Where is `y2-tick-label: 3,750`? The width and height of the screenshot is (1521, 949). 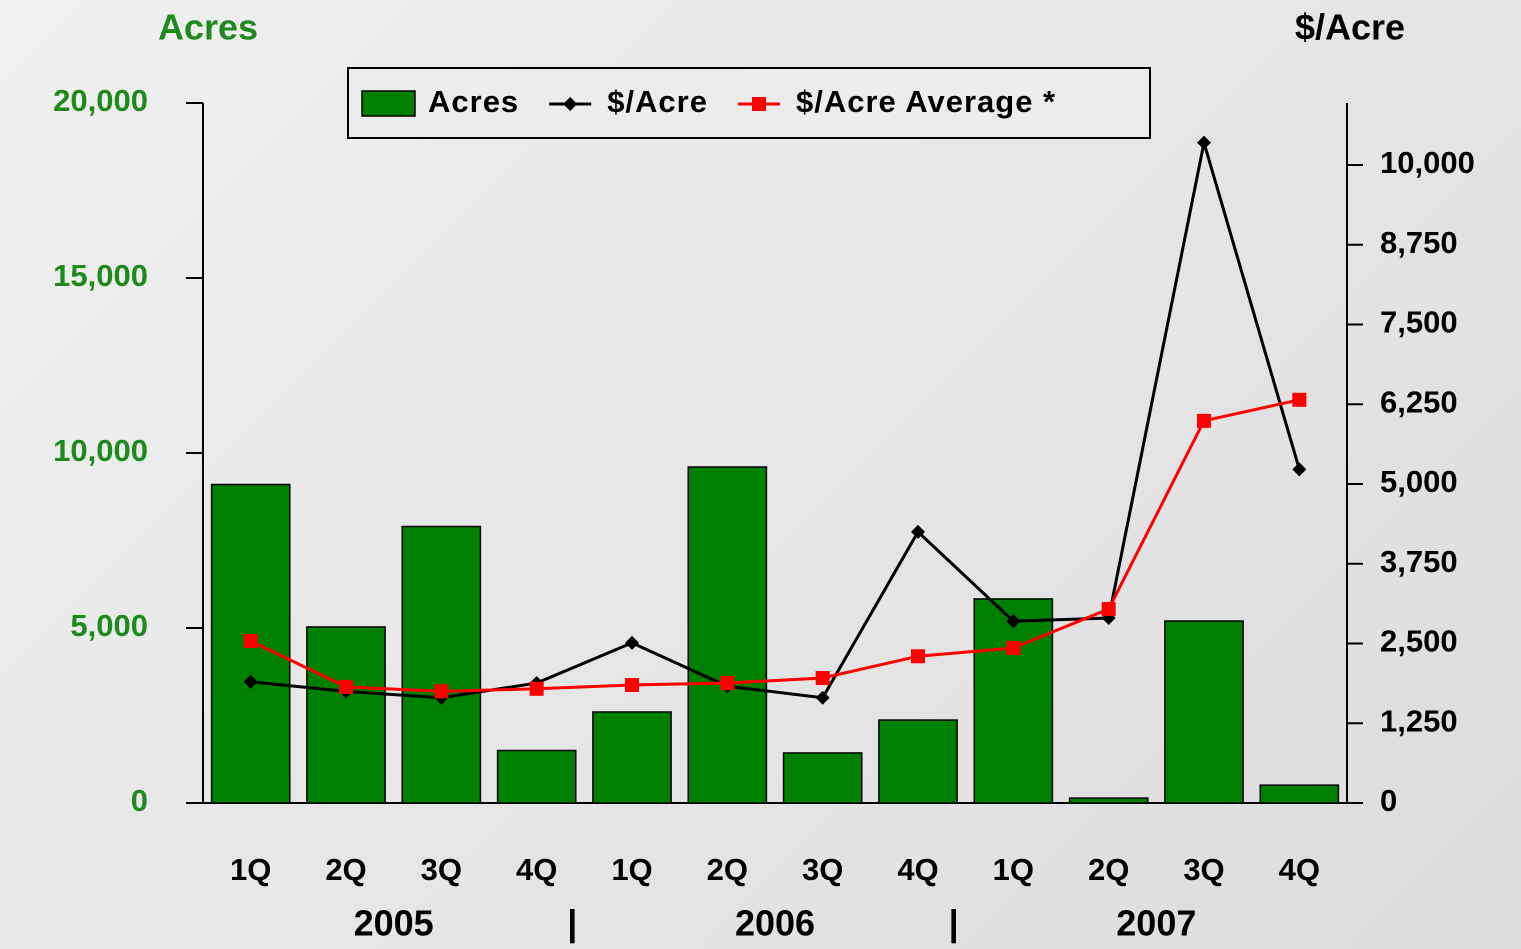 y2-tick-label: 3,750 is located at coordinates (1419, 561).